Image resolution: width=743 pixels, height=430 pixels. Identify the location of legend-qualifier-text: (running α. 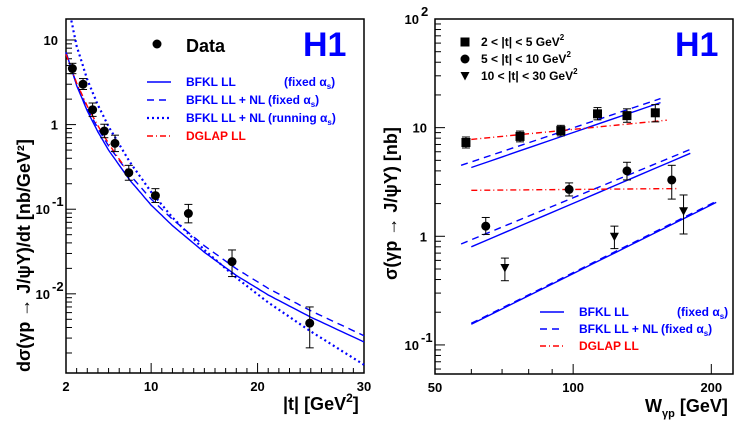
(298, 118).